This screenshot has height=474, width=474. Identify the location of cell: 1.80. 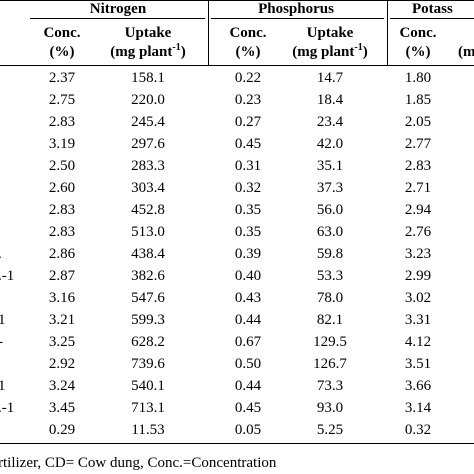
(418, 78).